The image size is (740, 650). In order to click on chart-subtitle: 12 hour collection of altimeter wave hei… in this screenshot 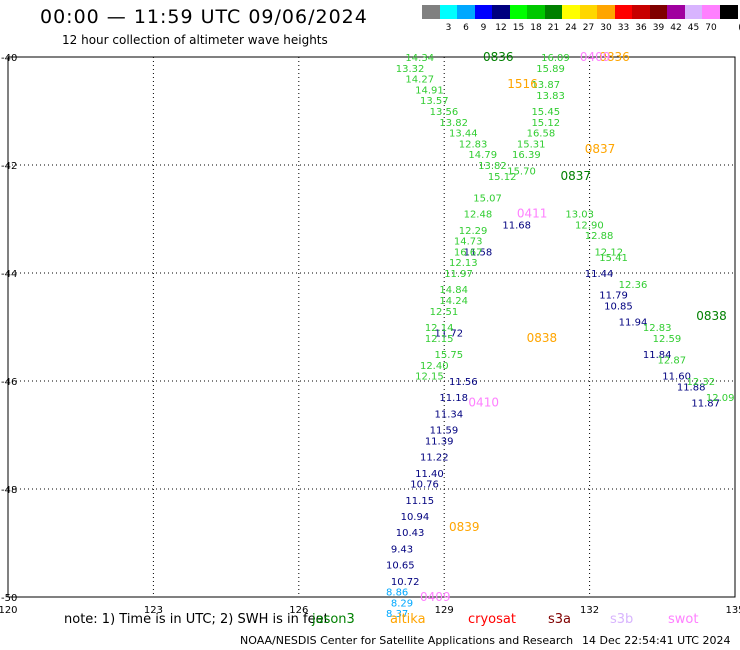, I will do `click(195, 40)`.